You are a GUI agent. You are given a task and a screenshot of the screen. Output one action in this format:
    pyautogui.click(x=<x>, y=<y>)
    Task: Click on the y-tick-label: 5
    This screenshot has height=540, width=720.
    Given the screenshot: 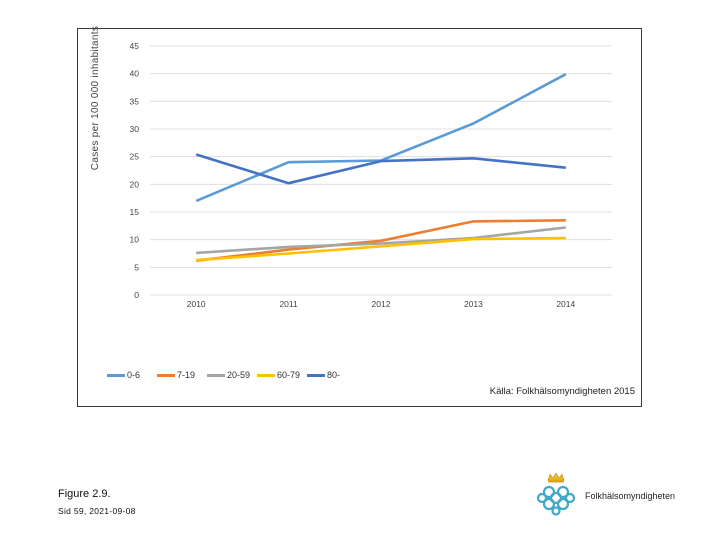 What is the action you would take?
    pyautogui.click(x=136, y=267)
    